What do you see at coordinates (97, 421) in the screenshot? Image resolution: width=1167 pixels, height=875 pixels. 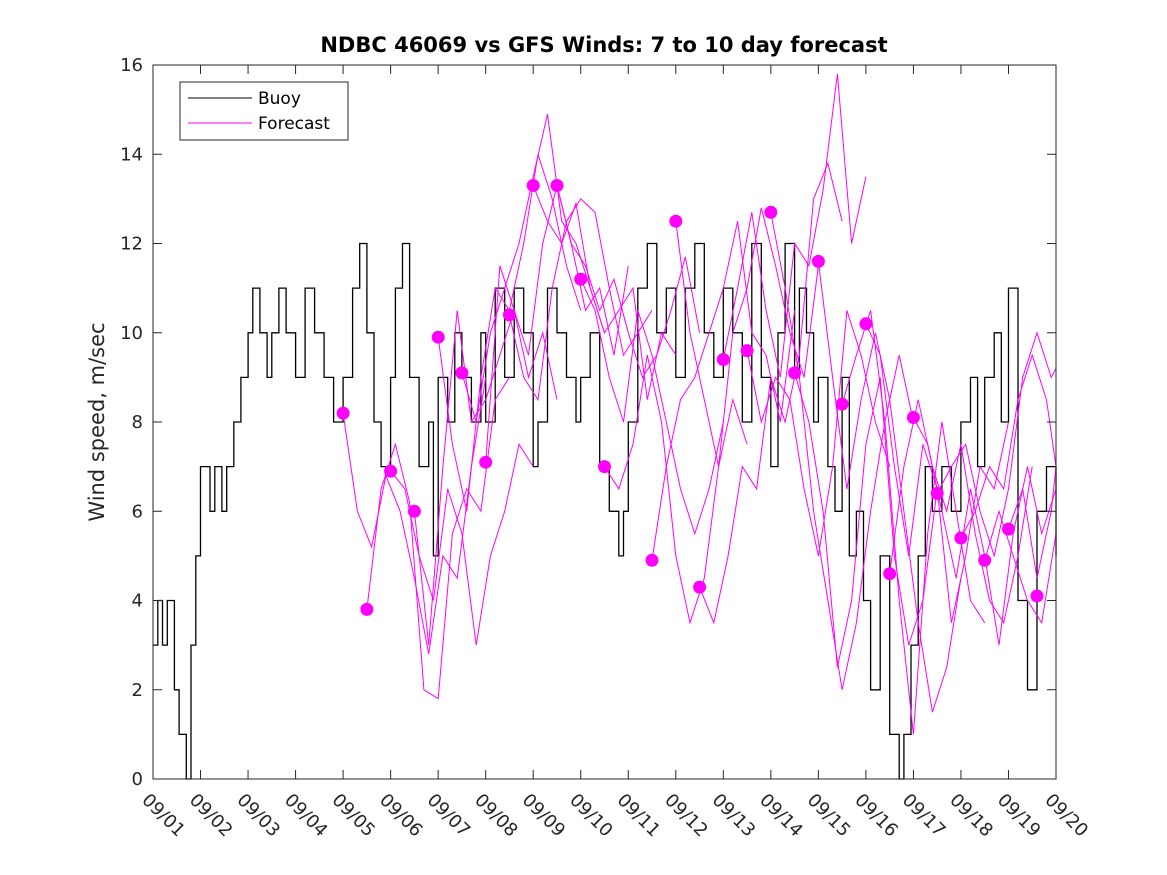 I see `y-axis-label: Wind speed, m/sec` at bounding box center [97, 421].